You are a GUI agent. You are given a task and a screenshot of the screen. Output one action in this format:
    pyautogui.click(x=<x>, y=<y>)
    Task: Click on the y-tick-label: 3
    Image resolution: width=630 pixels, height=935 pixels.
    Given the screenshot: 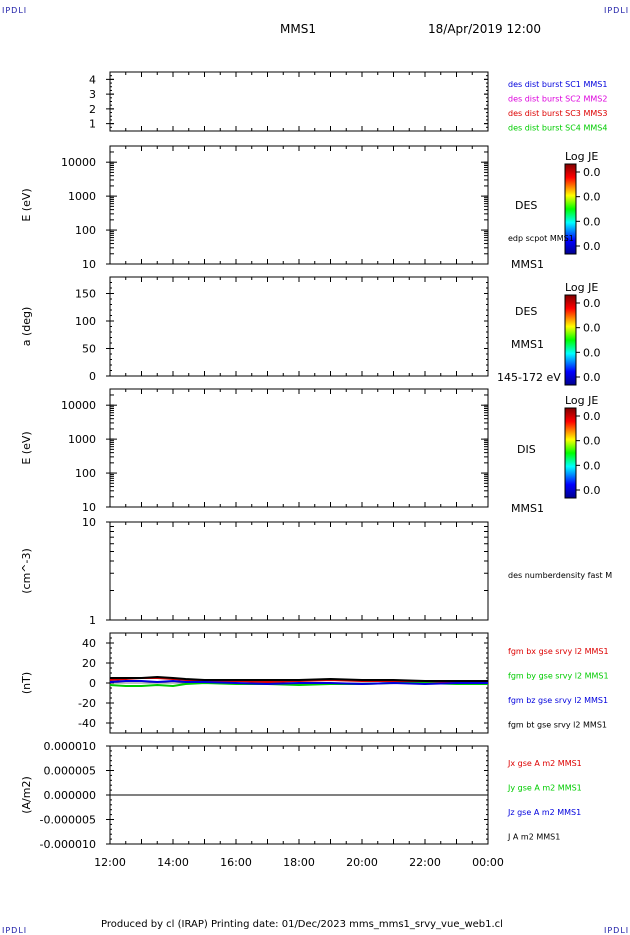 What is the action you would take?
    pyautogui.click(x=92, y=94)
    